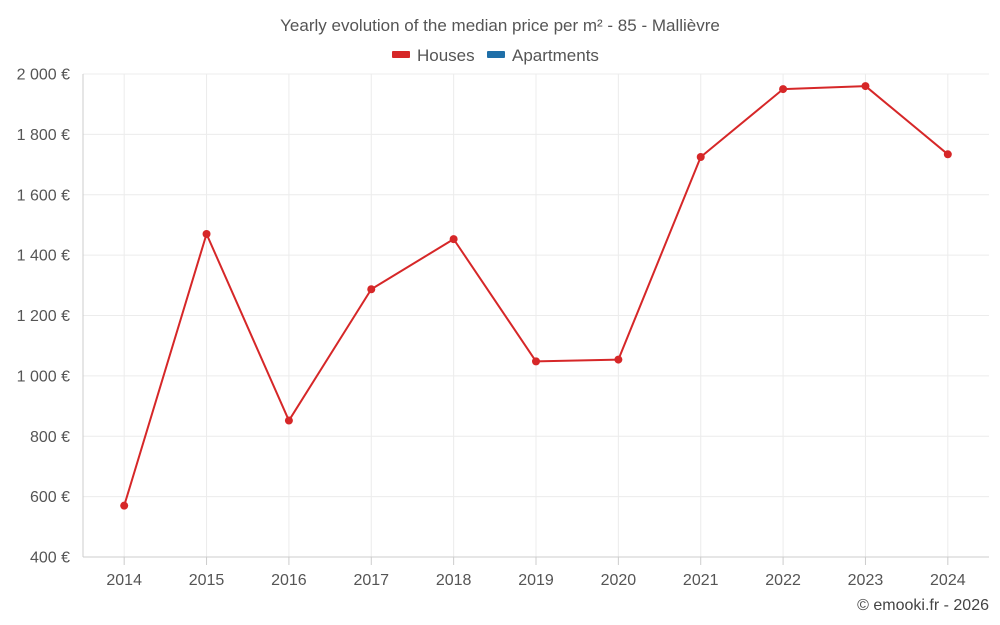 This screenshot has width=1000, height=625. Describe the element at coordinates (124, 580) in the screenshot. I see `x-tick-label: 2014` at that location.